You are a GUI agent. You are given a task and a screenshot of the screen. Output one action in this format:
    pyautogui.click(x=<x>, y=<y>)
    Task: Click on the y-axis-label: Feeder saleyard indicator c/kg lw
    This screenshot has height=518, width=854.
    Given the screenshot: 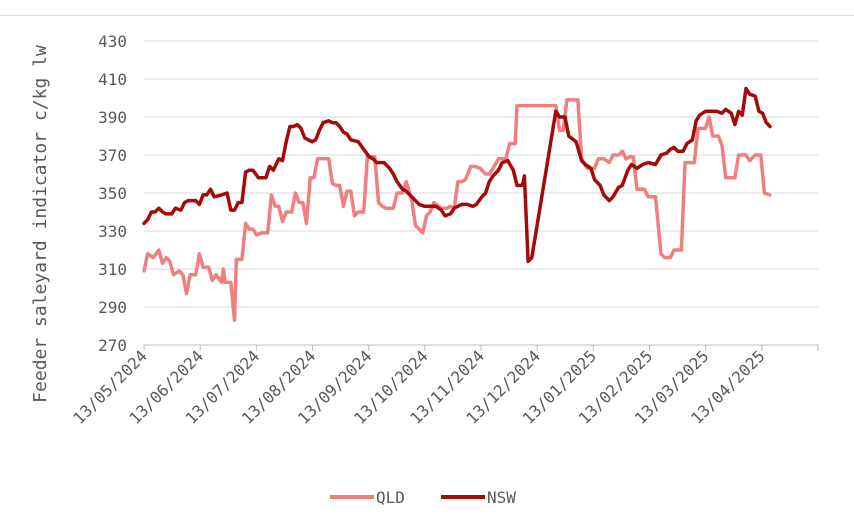 What is the action you would take?
    pyautogui.click(x=40, y=224)
    